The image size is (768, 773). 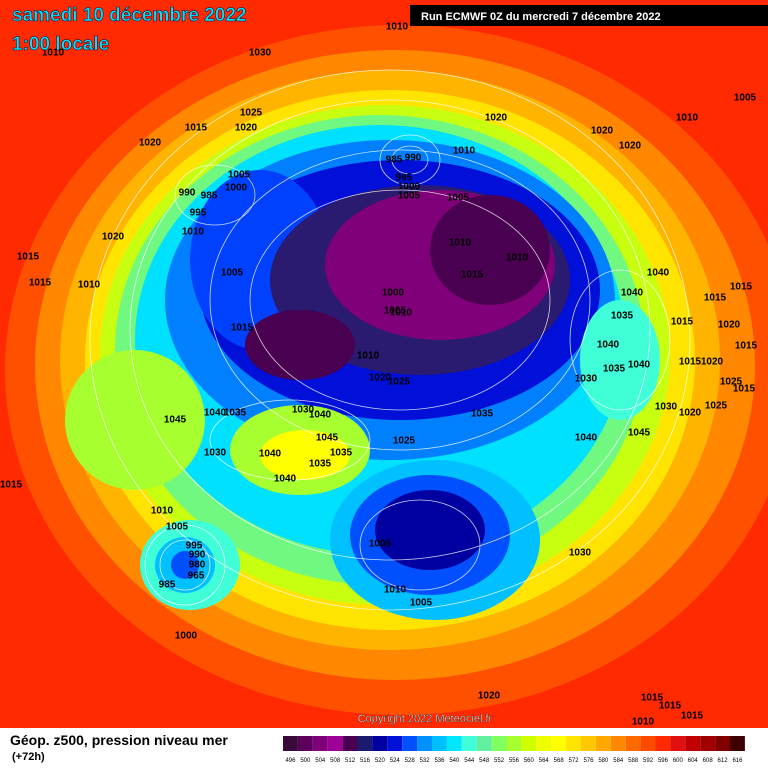 I want to click on forecast-lead: (+72h), so click(x=28, y=757).